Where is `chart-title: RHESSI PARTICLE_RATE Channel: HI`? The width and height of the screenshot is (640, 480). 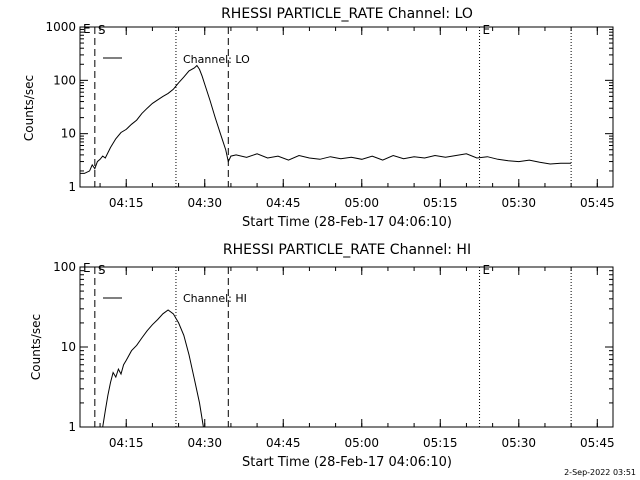
chart-title: RHESSI PARTICLE_RATE Channel: HI is located at coordinates (347, 250).